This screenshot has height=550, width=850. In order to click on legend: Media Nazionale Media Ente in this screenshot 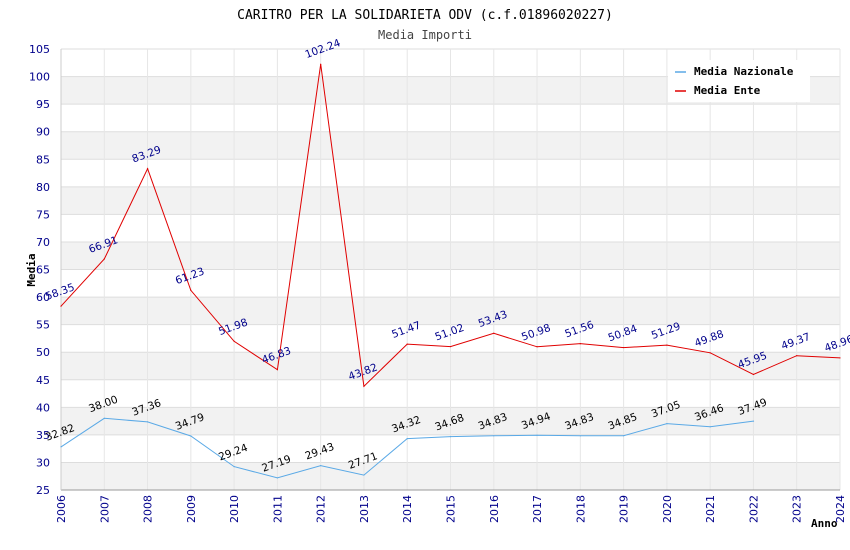, I will do `click(739, 81)`.